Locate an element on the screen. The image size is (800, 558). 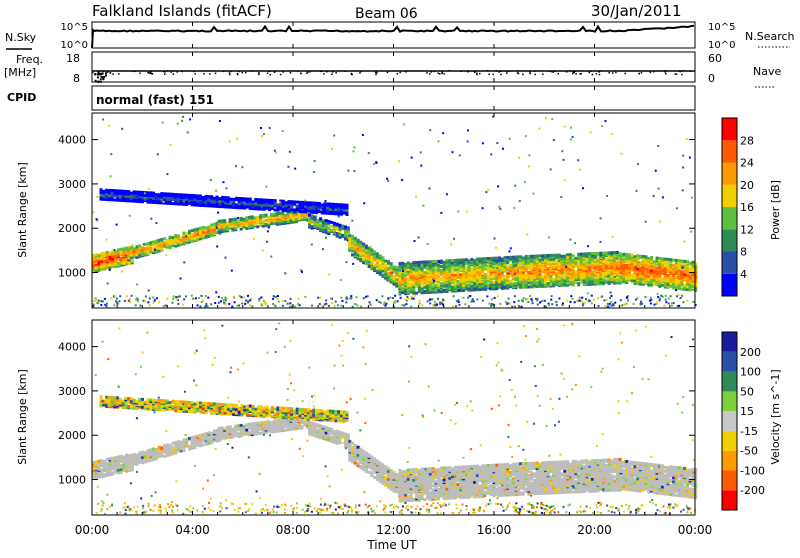
power-ylabel: Slant Range [km] is located at coordinates (22, 210).